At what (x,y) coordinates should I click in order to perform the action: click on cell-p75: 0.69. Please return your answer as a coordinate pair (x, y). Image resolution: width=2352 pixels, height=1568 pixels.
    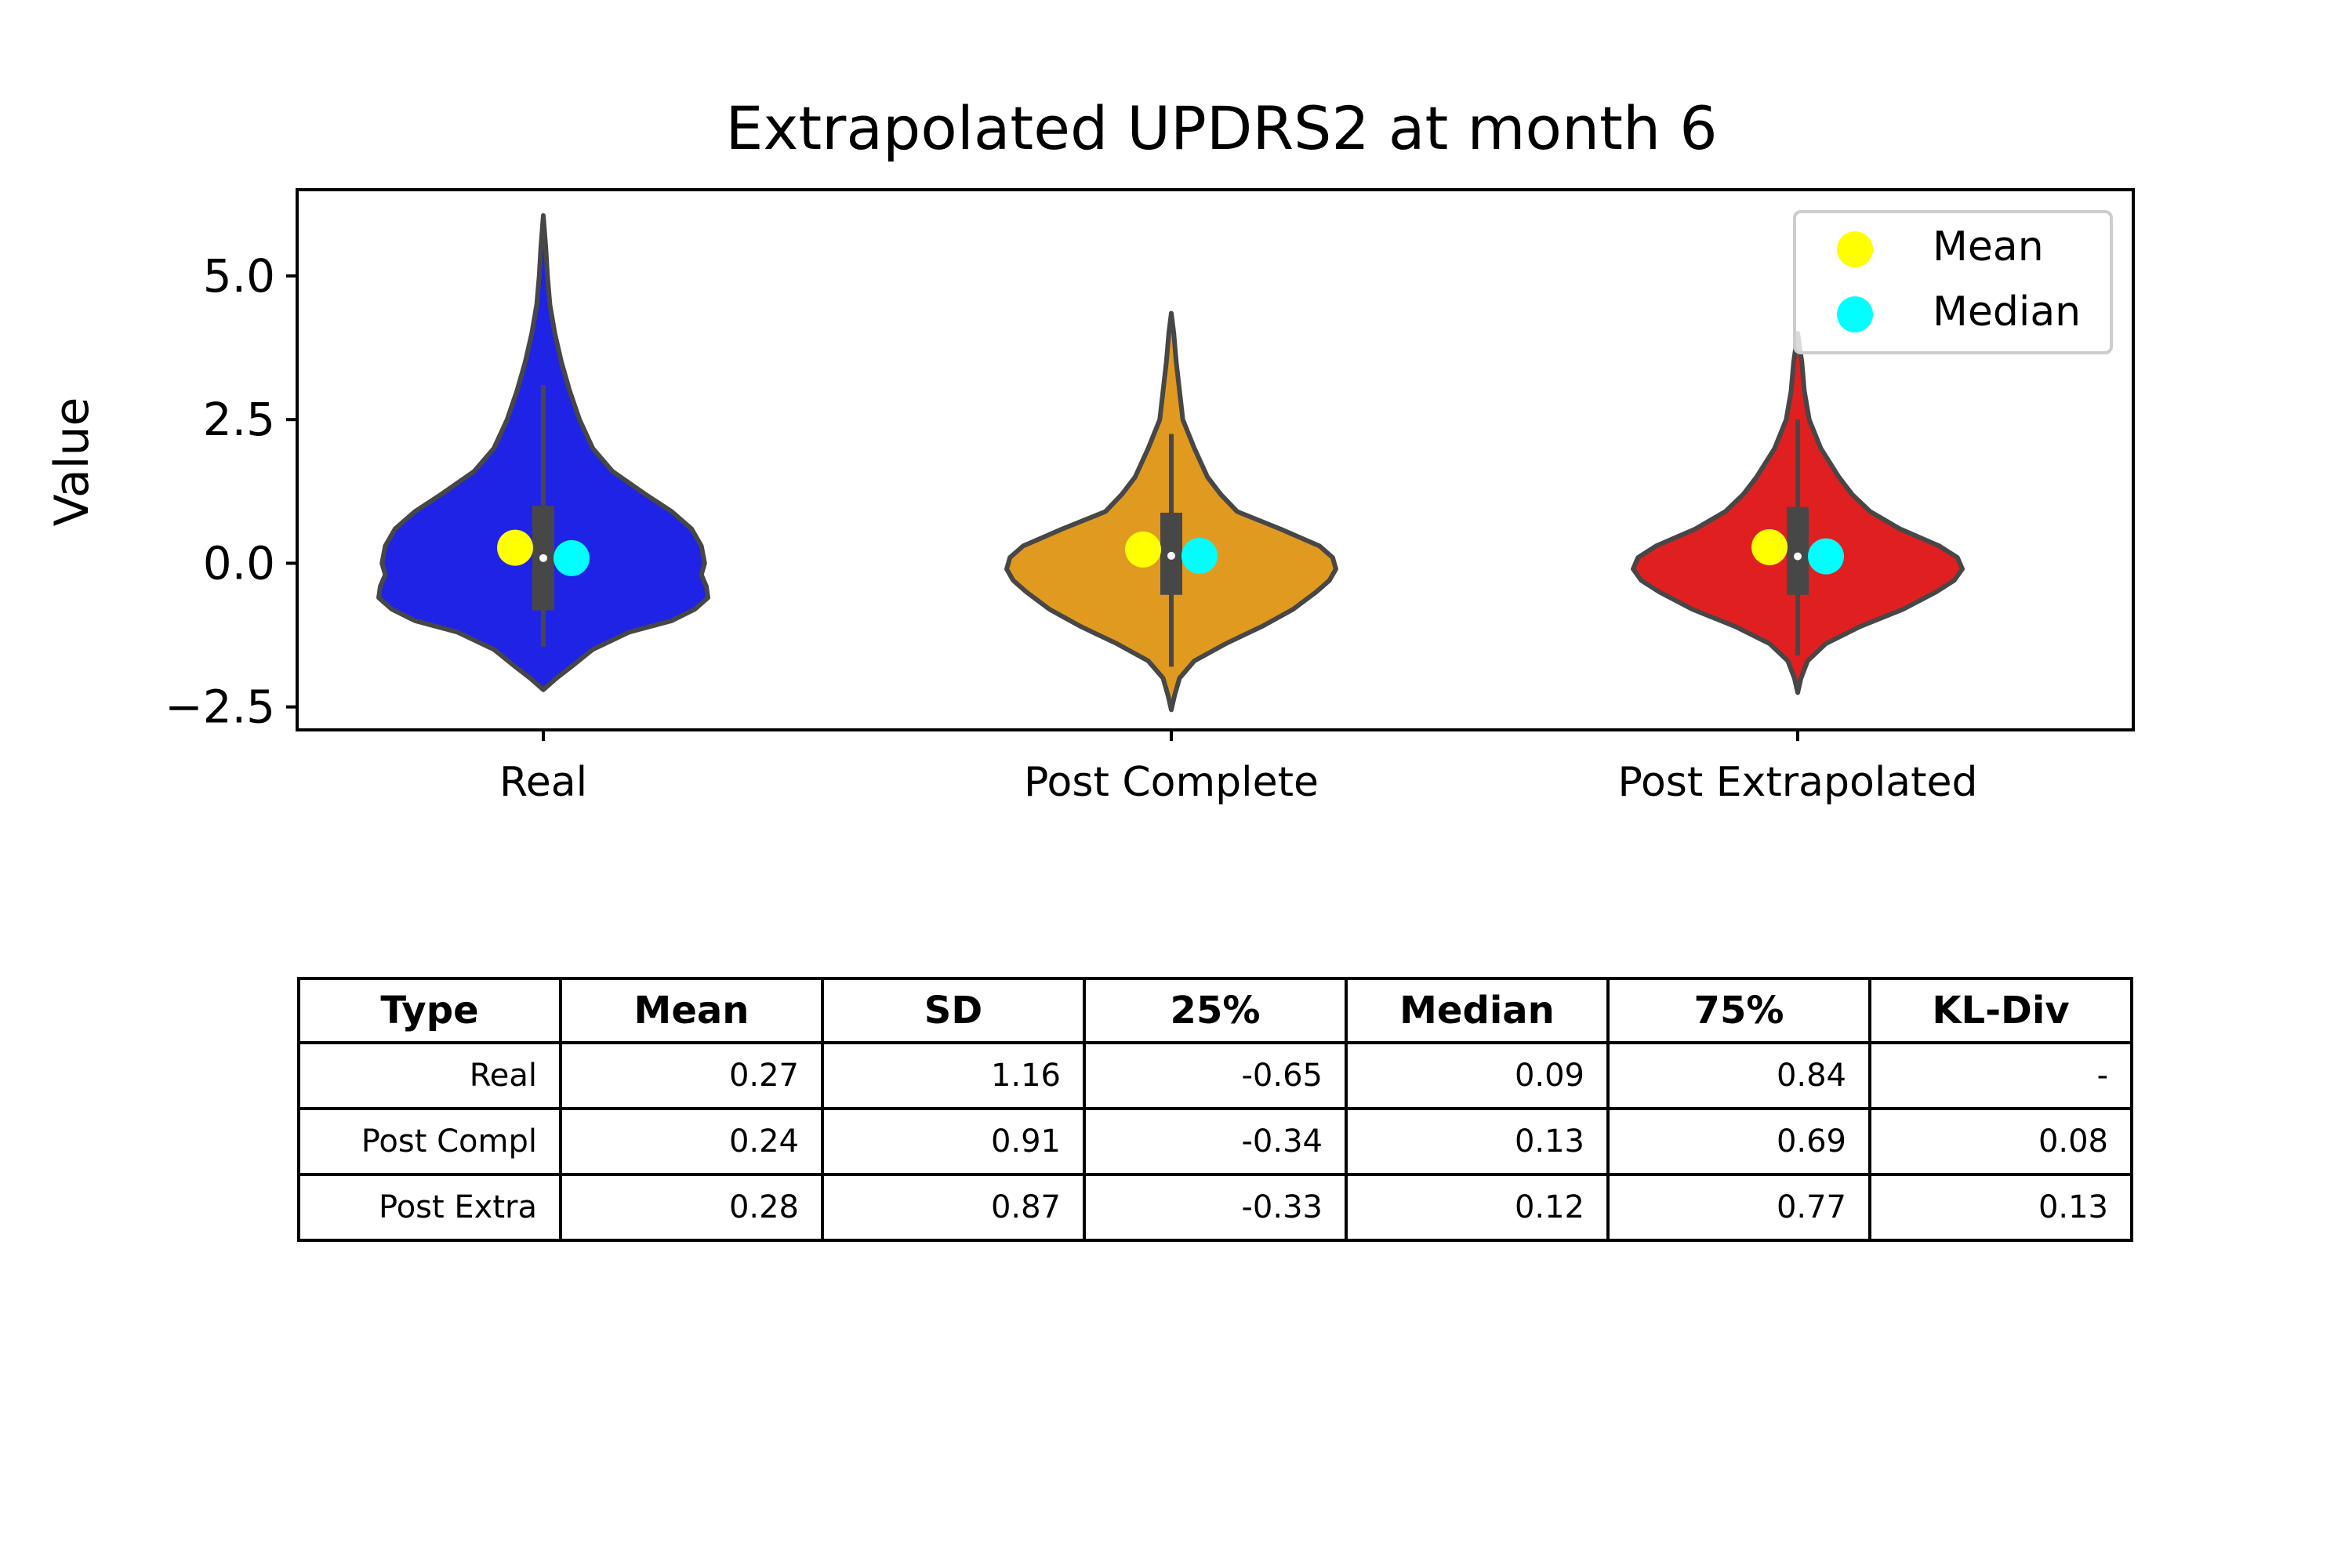
    Looking at the image, I should click on (1739, 1141).